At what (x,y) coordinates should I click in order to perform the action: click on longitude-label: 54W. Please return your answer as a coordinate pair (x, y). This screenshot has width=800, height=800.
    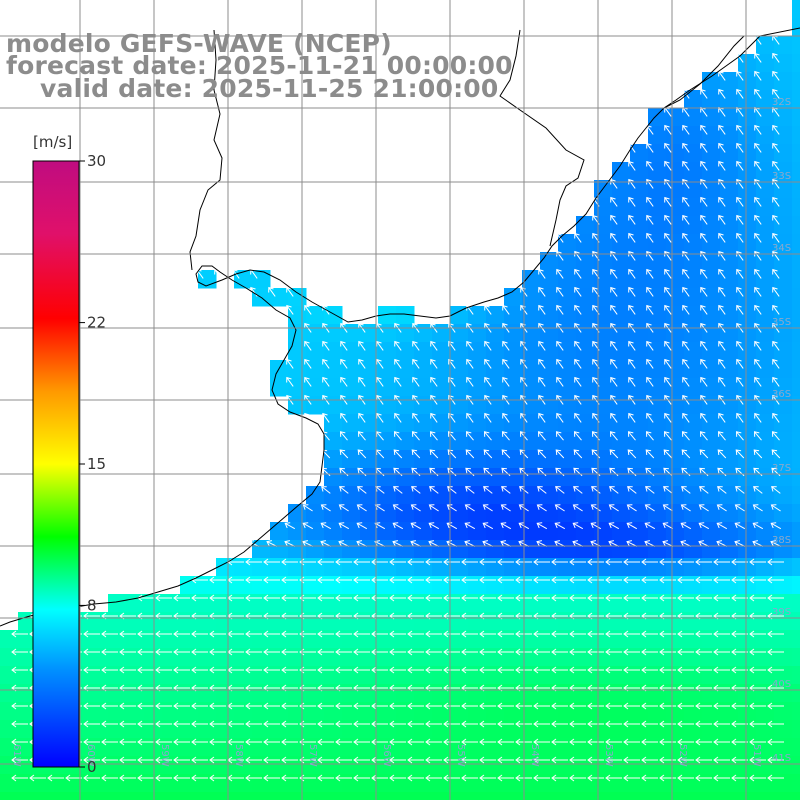
    Looking at the image, I should click on (534, 755).